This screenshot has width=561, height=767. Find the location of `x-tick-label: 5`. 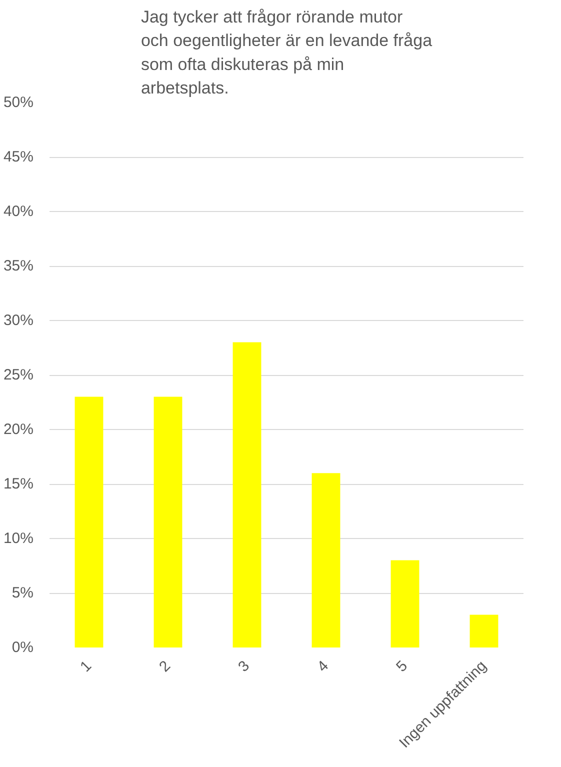

x-tick-label: 5 is located at coordinates (402, 666).